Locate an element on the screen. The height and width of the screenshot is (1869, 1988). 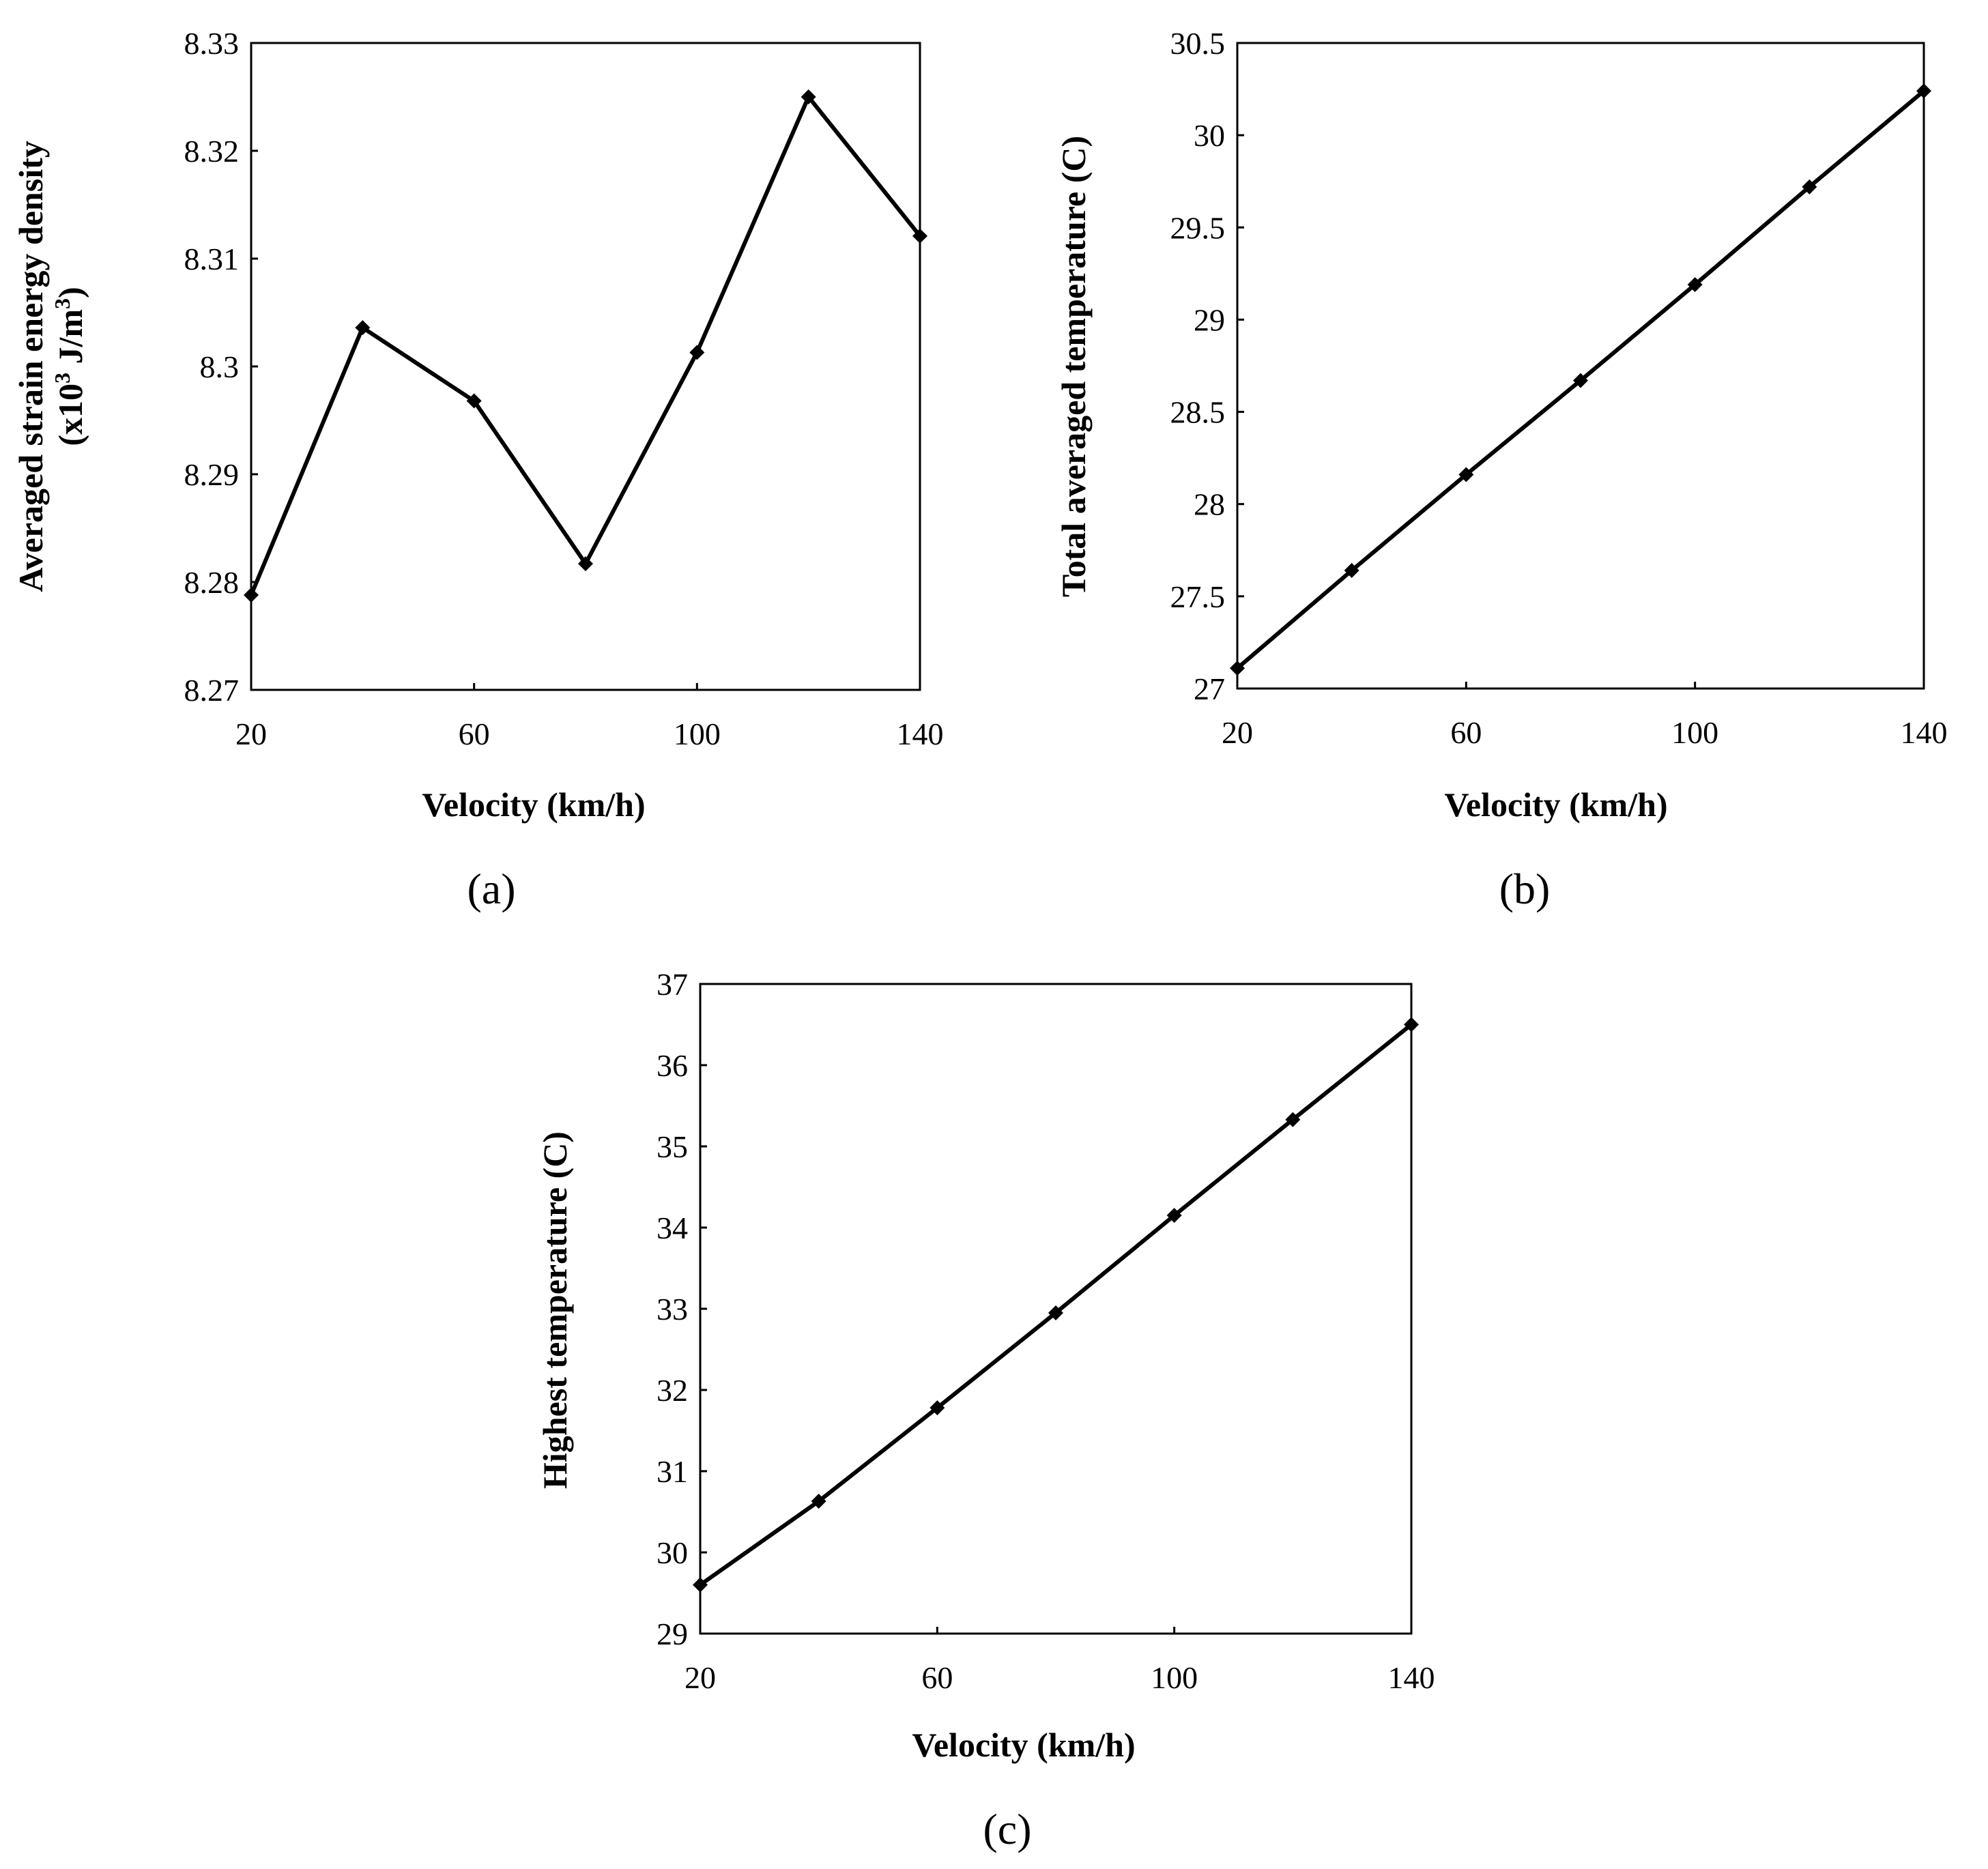
panel-c-y-tick-label: 30 is located at coordinates (672, 1552).